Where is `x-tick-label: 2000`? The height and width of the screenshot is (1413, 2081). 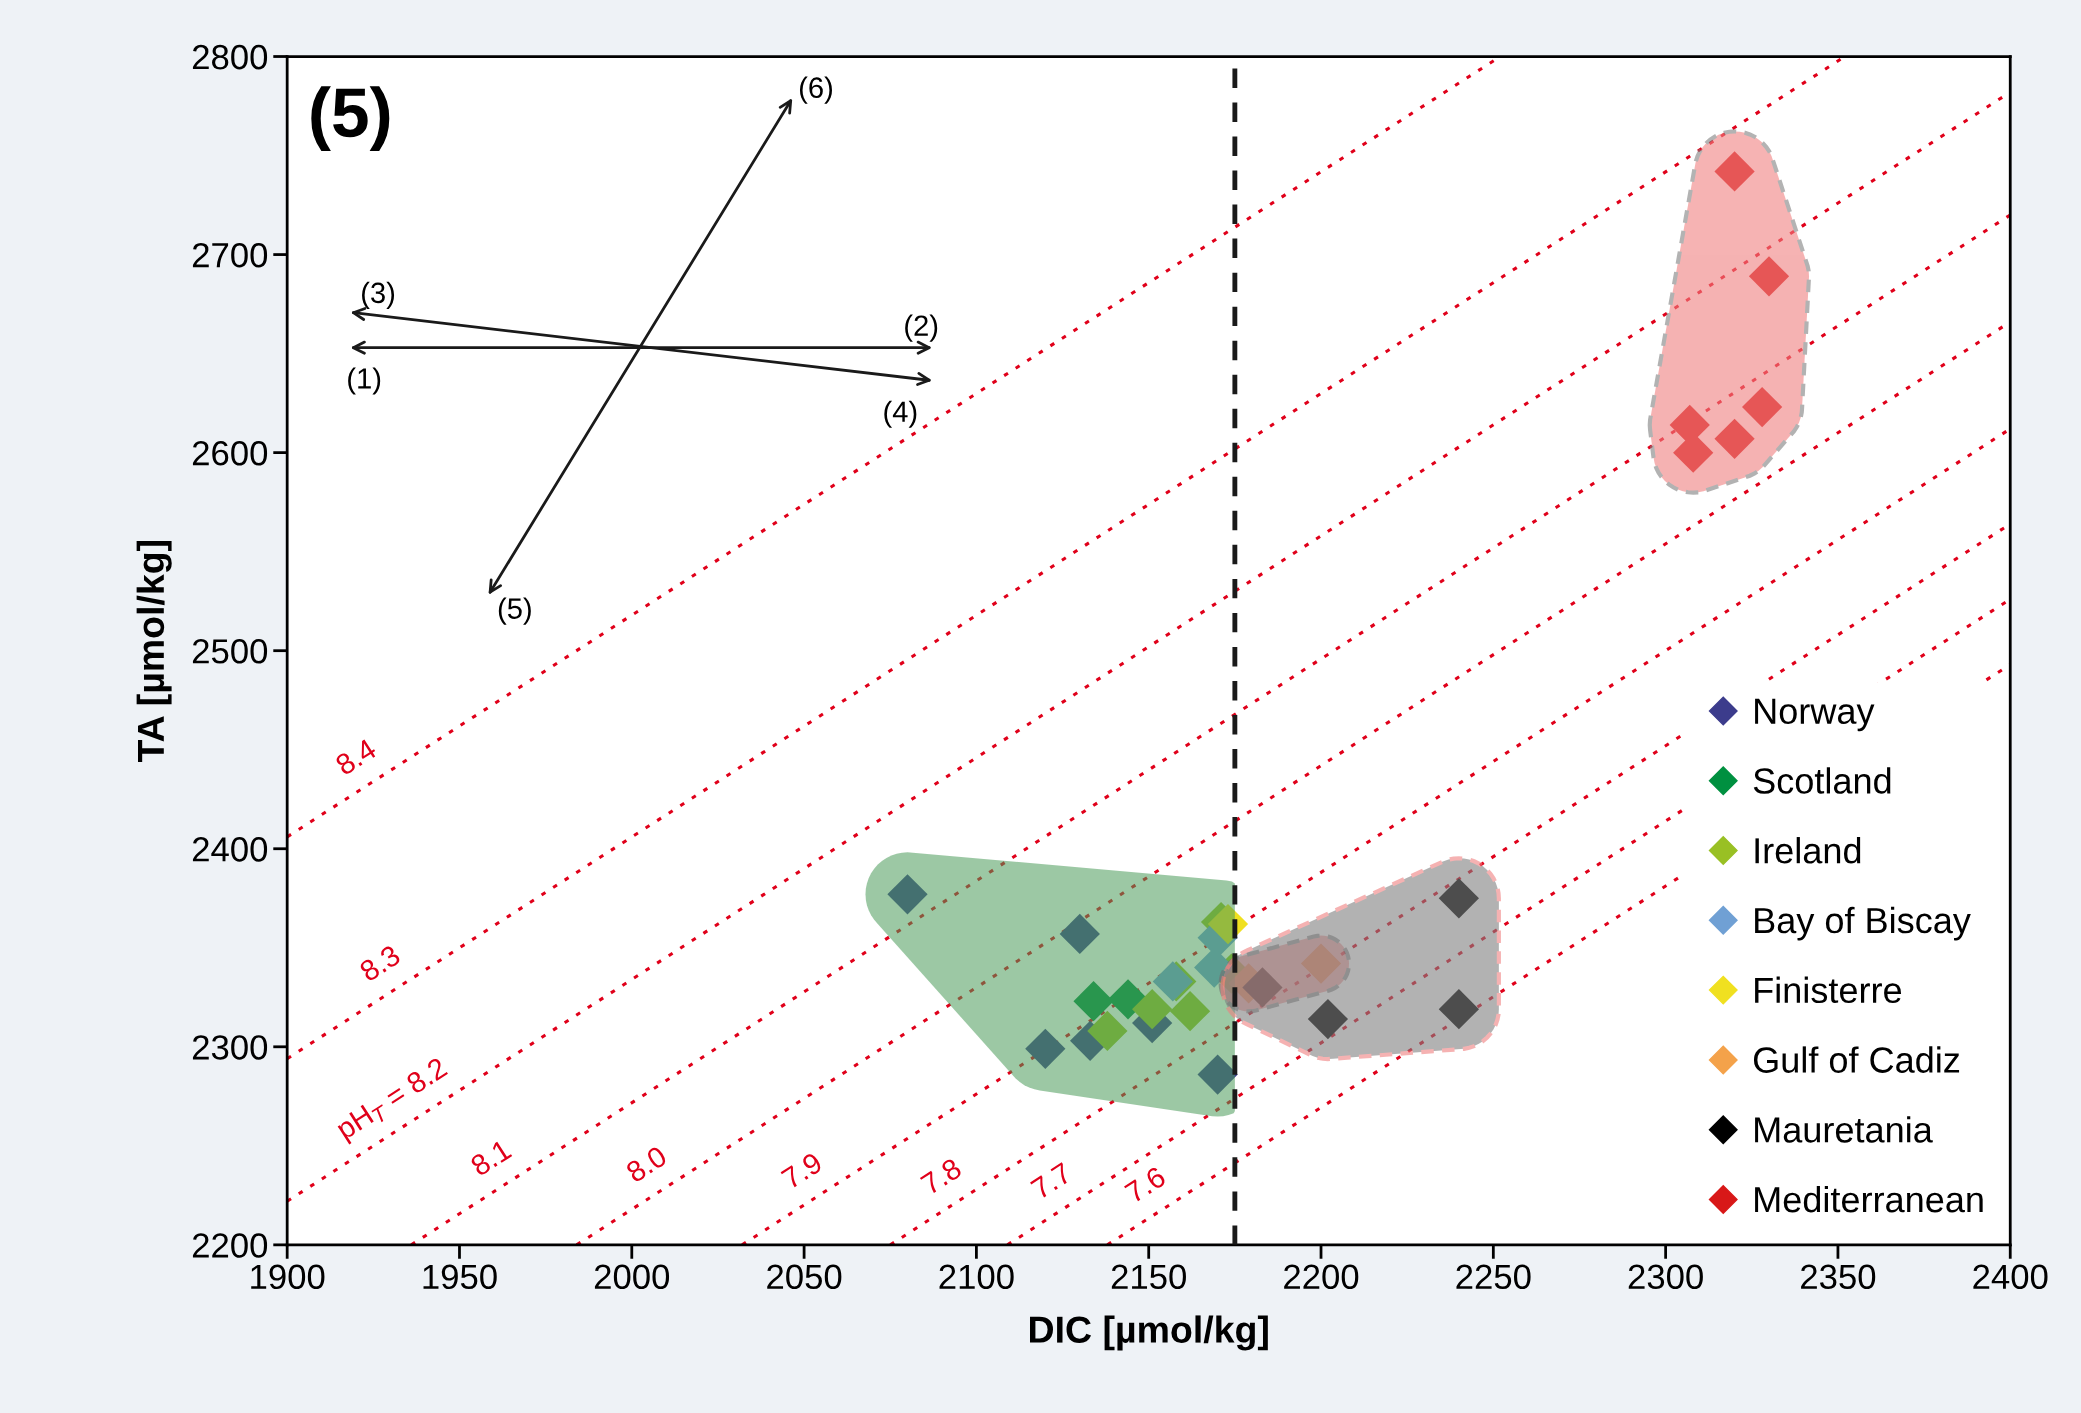
x-tick-label: 2000 is located at coordinates (632, 1277).